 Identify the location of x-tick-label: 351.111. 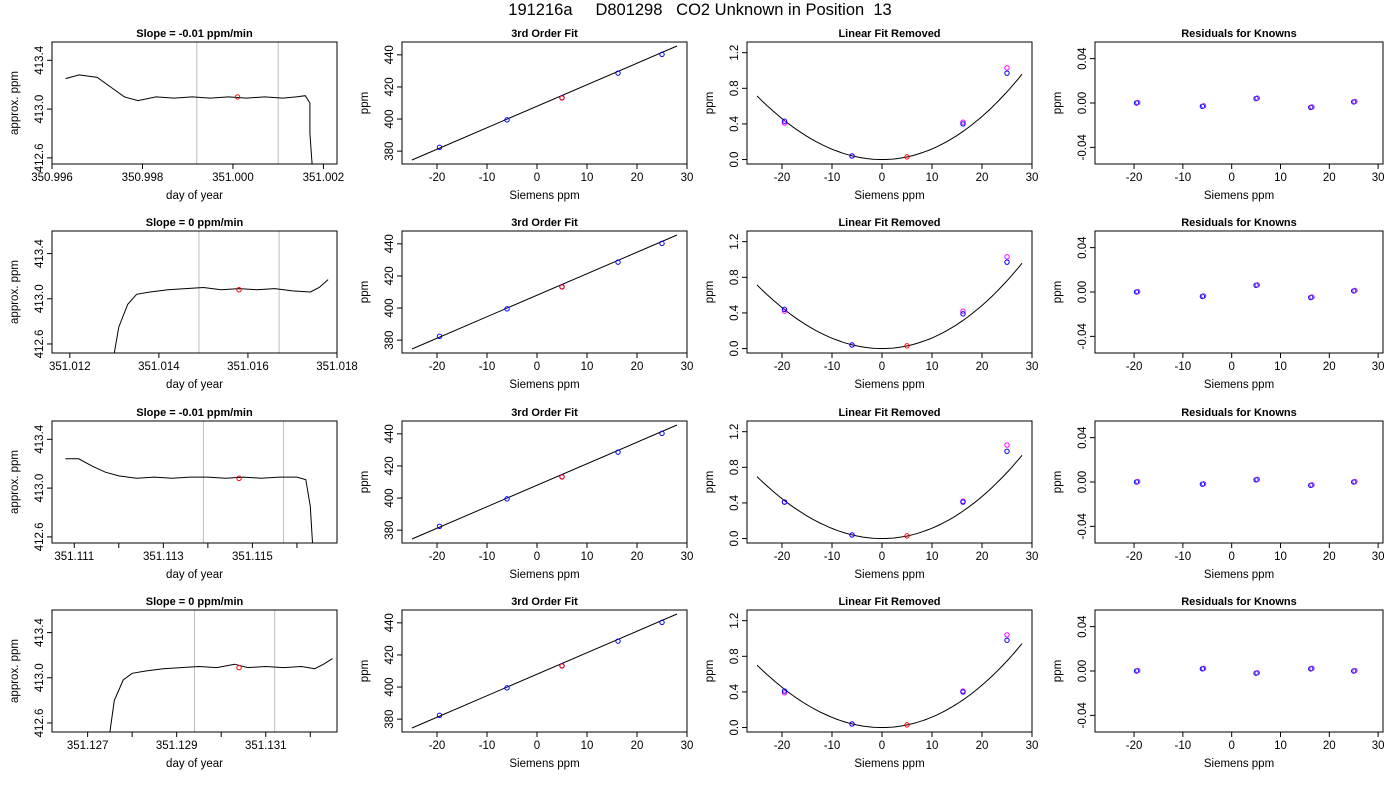
(74, 557).